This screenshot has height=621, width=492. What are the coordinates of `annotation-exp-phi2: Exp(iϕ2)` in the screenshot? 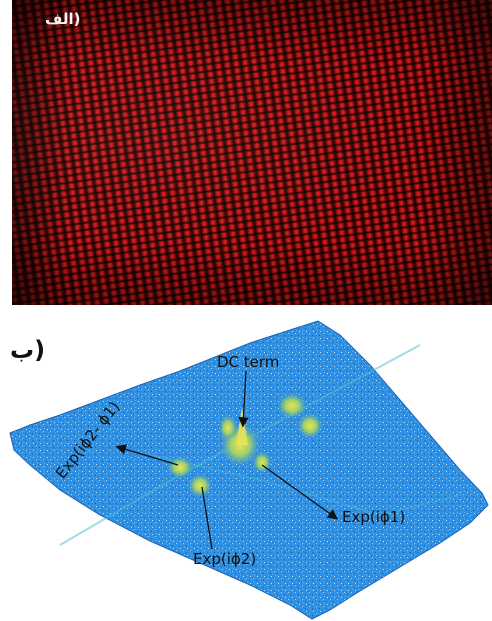 It's located at (225, 559).